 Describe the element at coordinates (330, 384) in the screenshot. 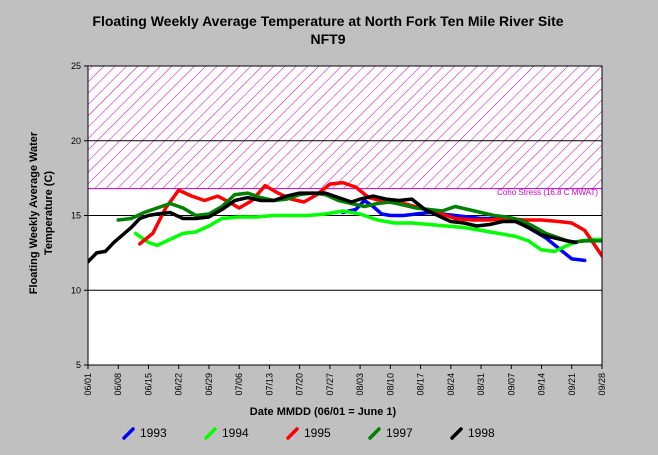

I see `x-tick-label: 07/27` at that location.